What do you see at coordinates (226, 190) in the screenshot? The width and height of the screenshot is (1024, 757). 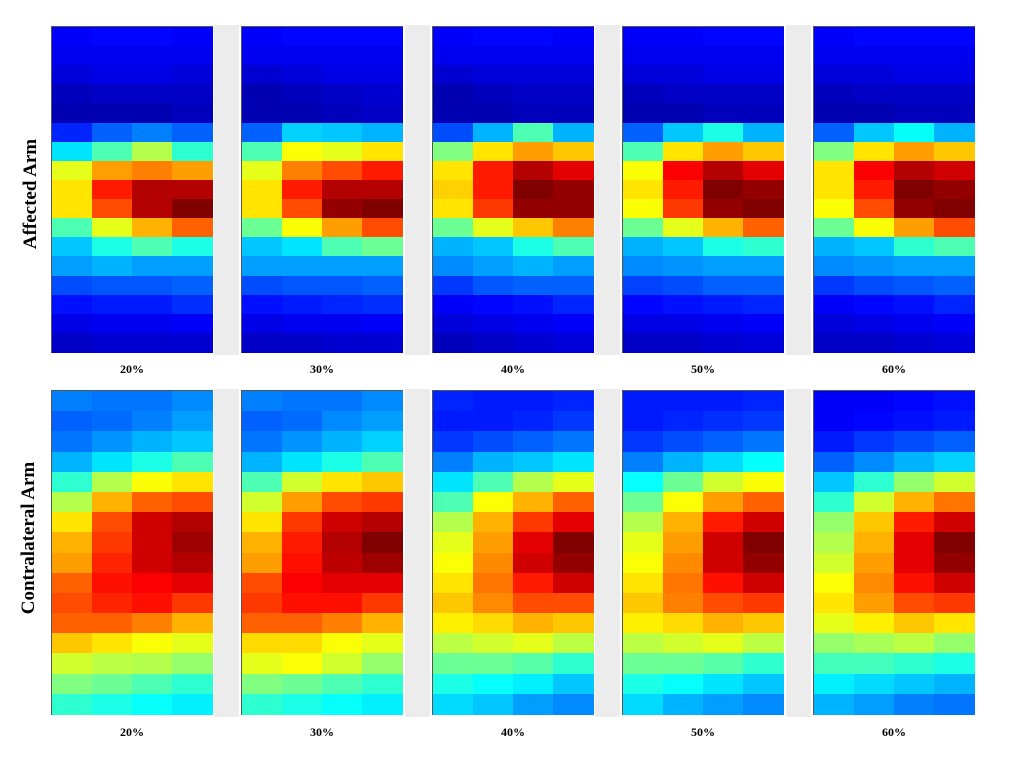 I see `panel-separator` at bounding box center [226, 190].